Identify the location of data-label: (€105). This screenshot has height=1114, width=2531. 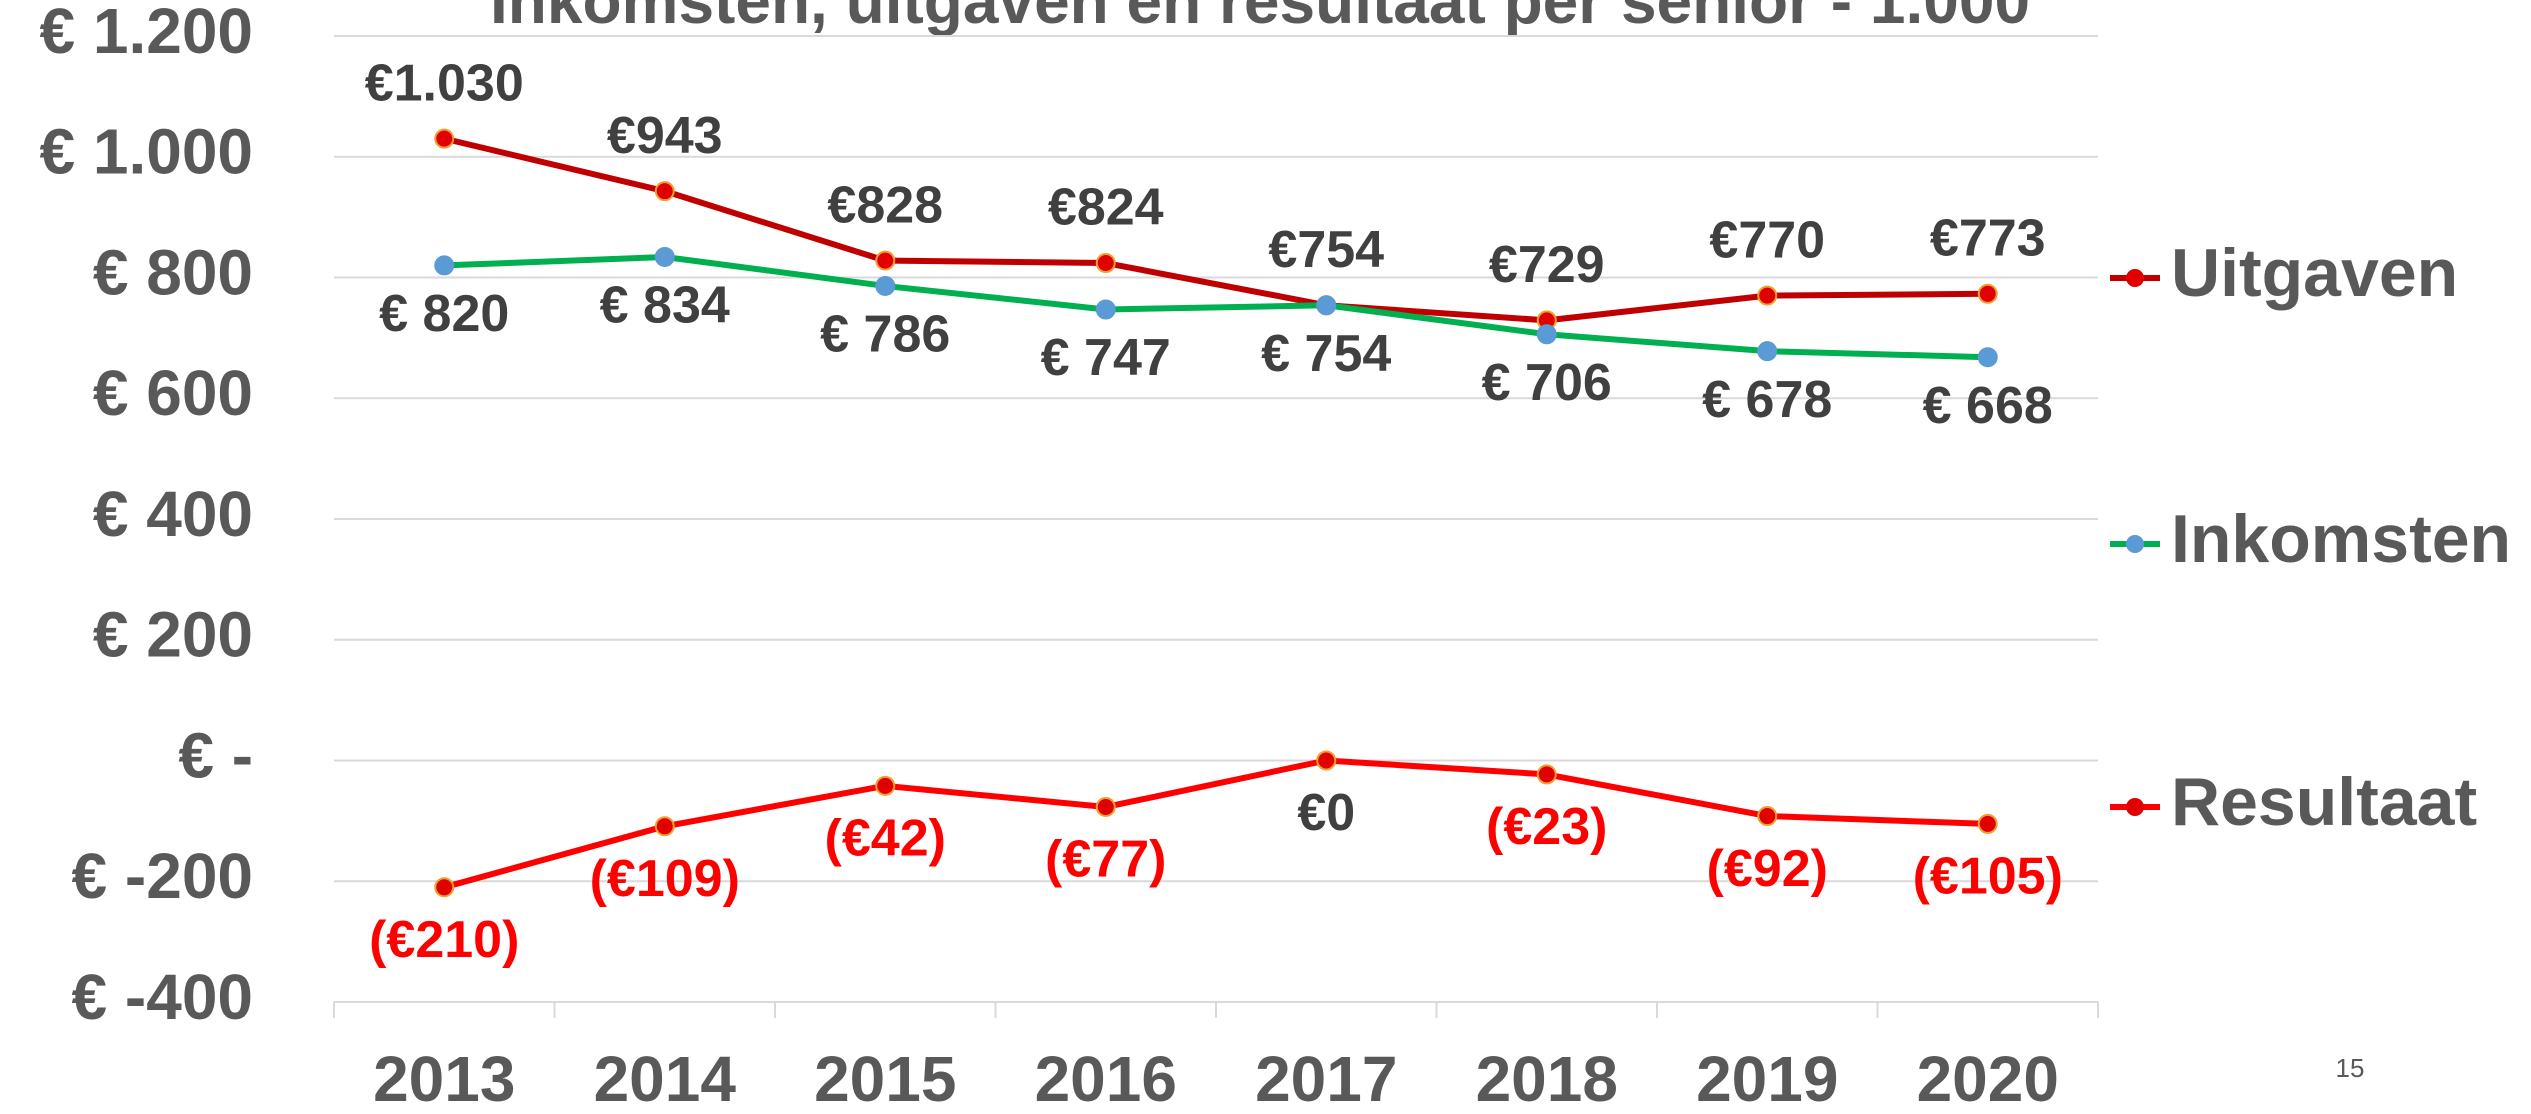
(1988, 877).